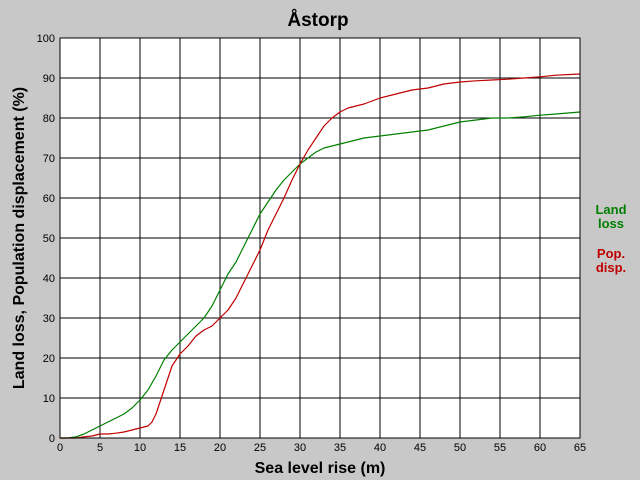  What do you see at coordinates (49, 199) in the screenshot?
I see `y-tick-label-60: 60` at bounding box center [49, 199].